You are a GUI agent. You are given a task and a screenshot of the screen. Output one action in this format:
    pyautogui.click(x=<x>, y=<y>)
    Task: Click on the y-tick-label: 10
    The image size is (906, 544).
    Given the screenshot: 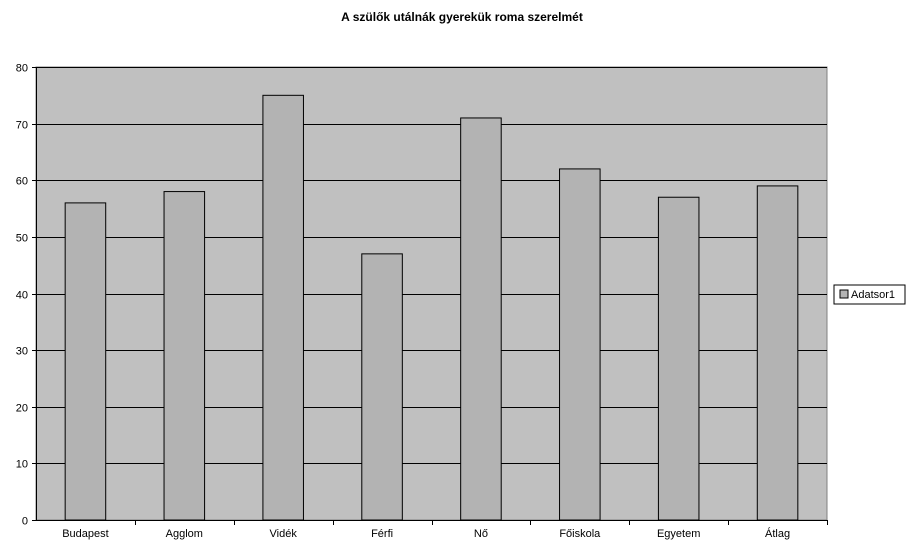 What is the action you would take?
    pyautogui.click(x=22, y=465)
    